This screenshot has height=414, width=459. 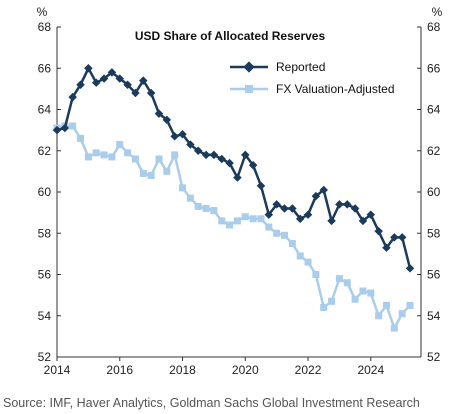 I want to click on y-tick-label-left: 62, so click(x=45, y=151).